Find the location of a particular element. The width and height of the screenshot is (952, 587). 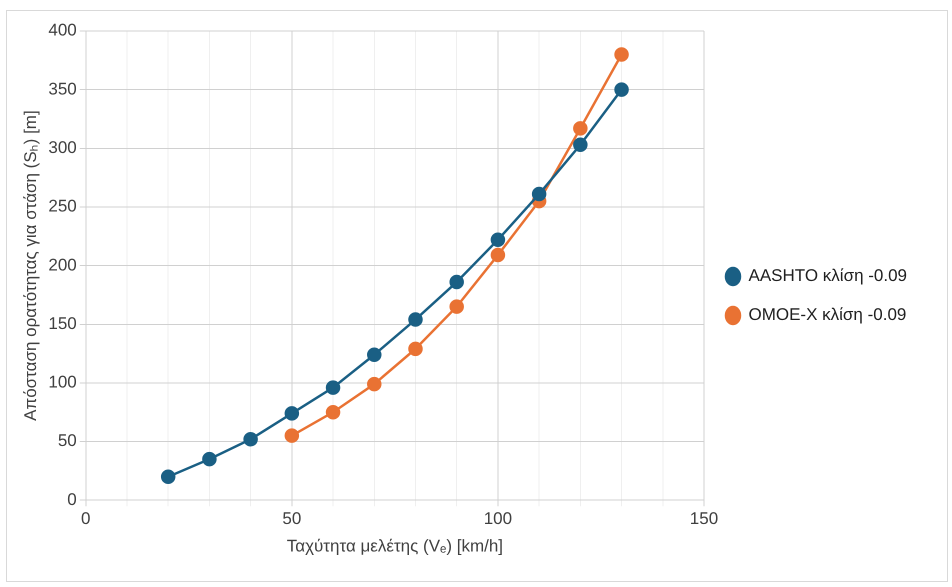

y-axis-title: Απόσταση ορατότητας για στάση (Sₕ) [m] is located at coordinates (30, 265).